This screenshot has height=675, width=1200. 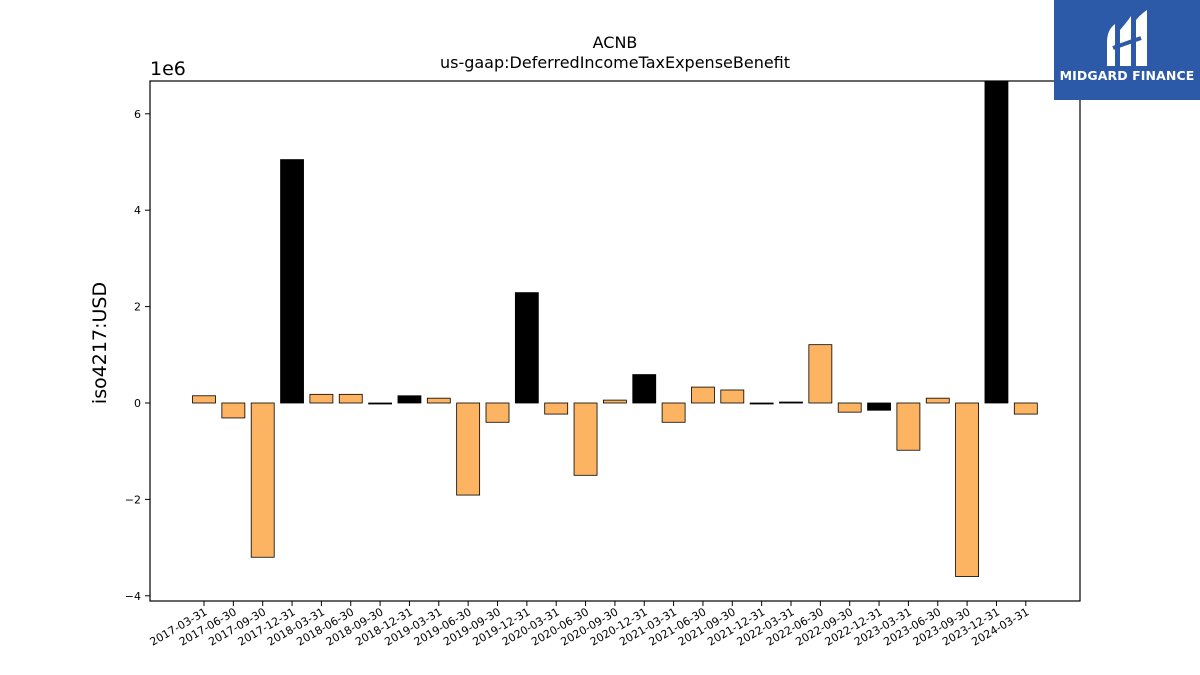 What do you see at coordinates (133, 596) in the screenshot?
I see `y-tick-label: −4` at bounding box center [133, 596].